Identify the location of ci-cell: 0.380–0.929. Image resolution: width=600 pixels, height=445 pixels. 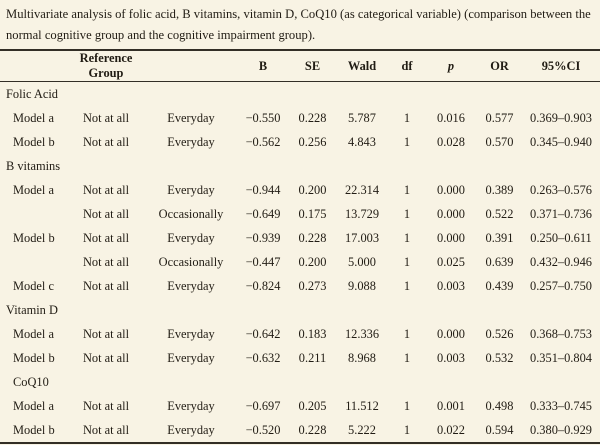
(561, 429).